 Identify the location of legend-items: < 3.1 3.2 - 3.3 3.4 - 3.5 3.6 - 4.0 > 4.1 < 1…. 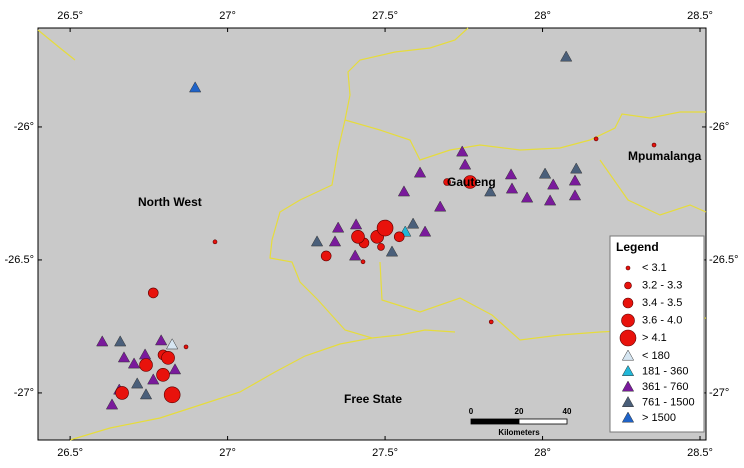
(657, 343).